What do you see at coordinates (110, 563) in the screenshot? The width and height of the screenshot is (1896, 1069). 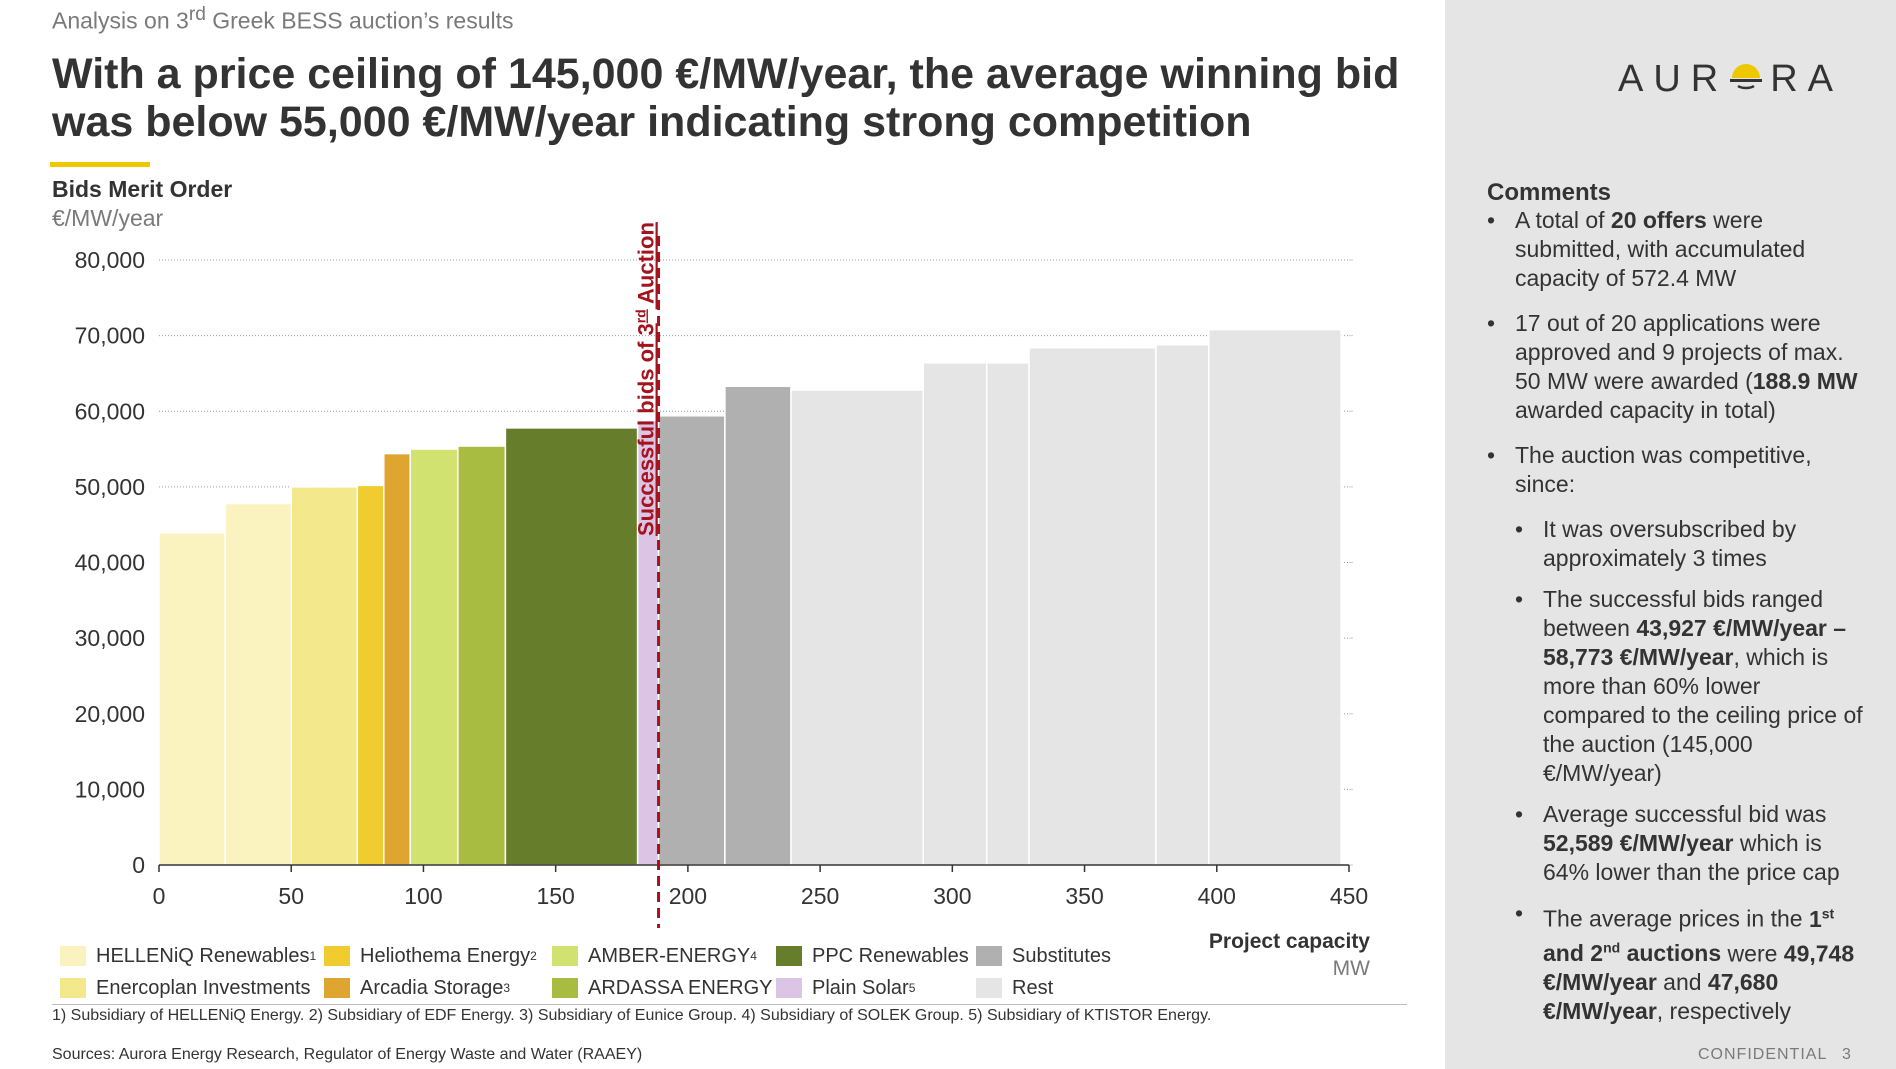 I see `y-tick-label: 40,000` at bounding box center [110, 563].